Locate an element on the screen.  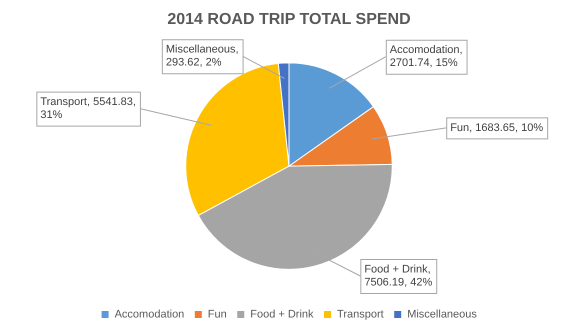
data-label: Transport, 5541.83, 31% is located at coordinates (88, 109).